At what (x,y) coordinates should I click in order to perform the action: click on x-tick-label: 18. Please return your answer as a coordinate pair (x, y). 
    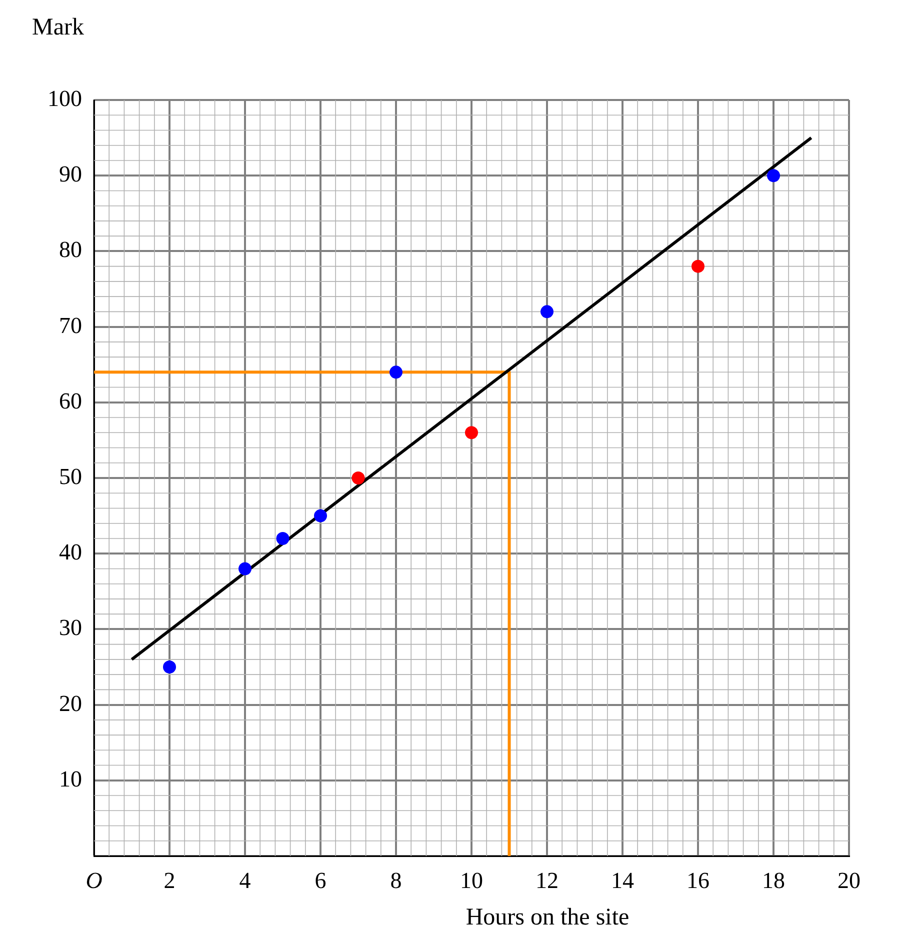
    Looking at the image, I should click on (773, 880).